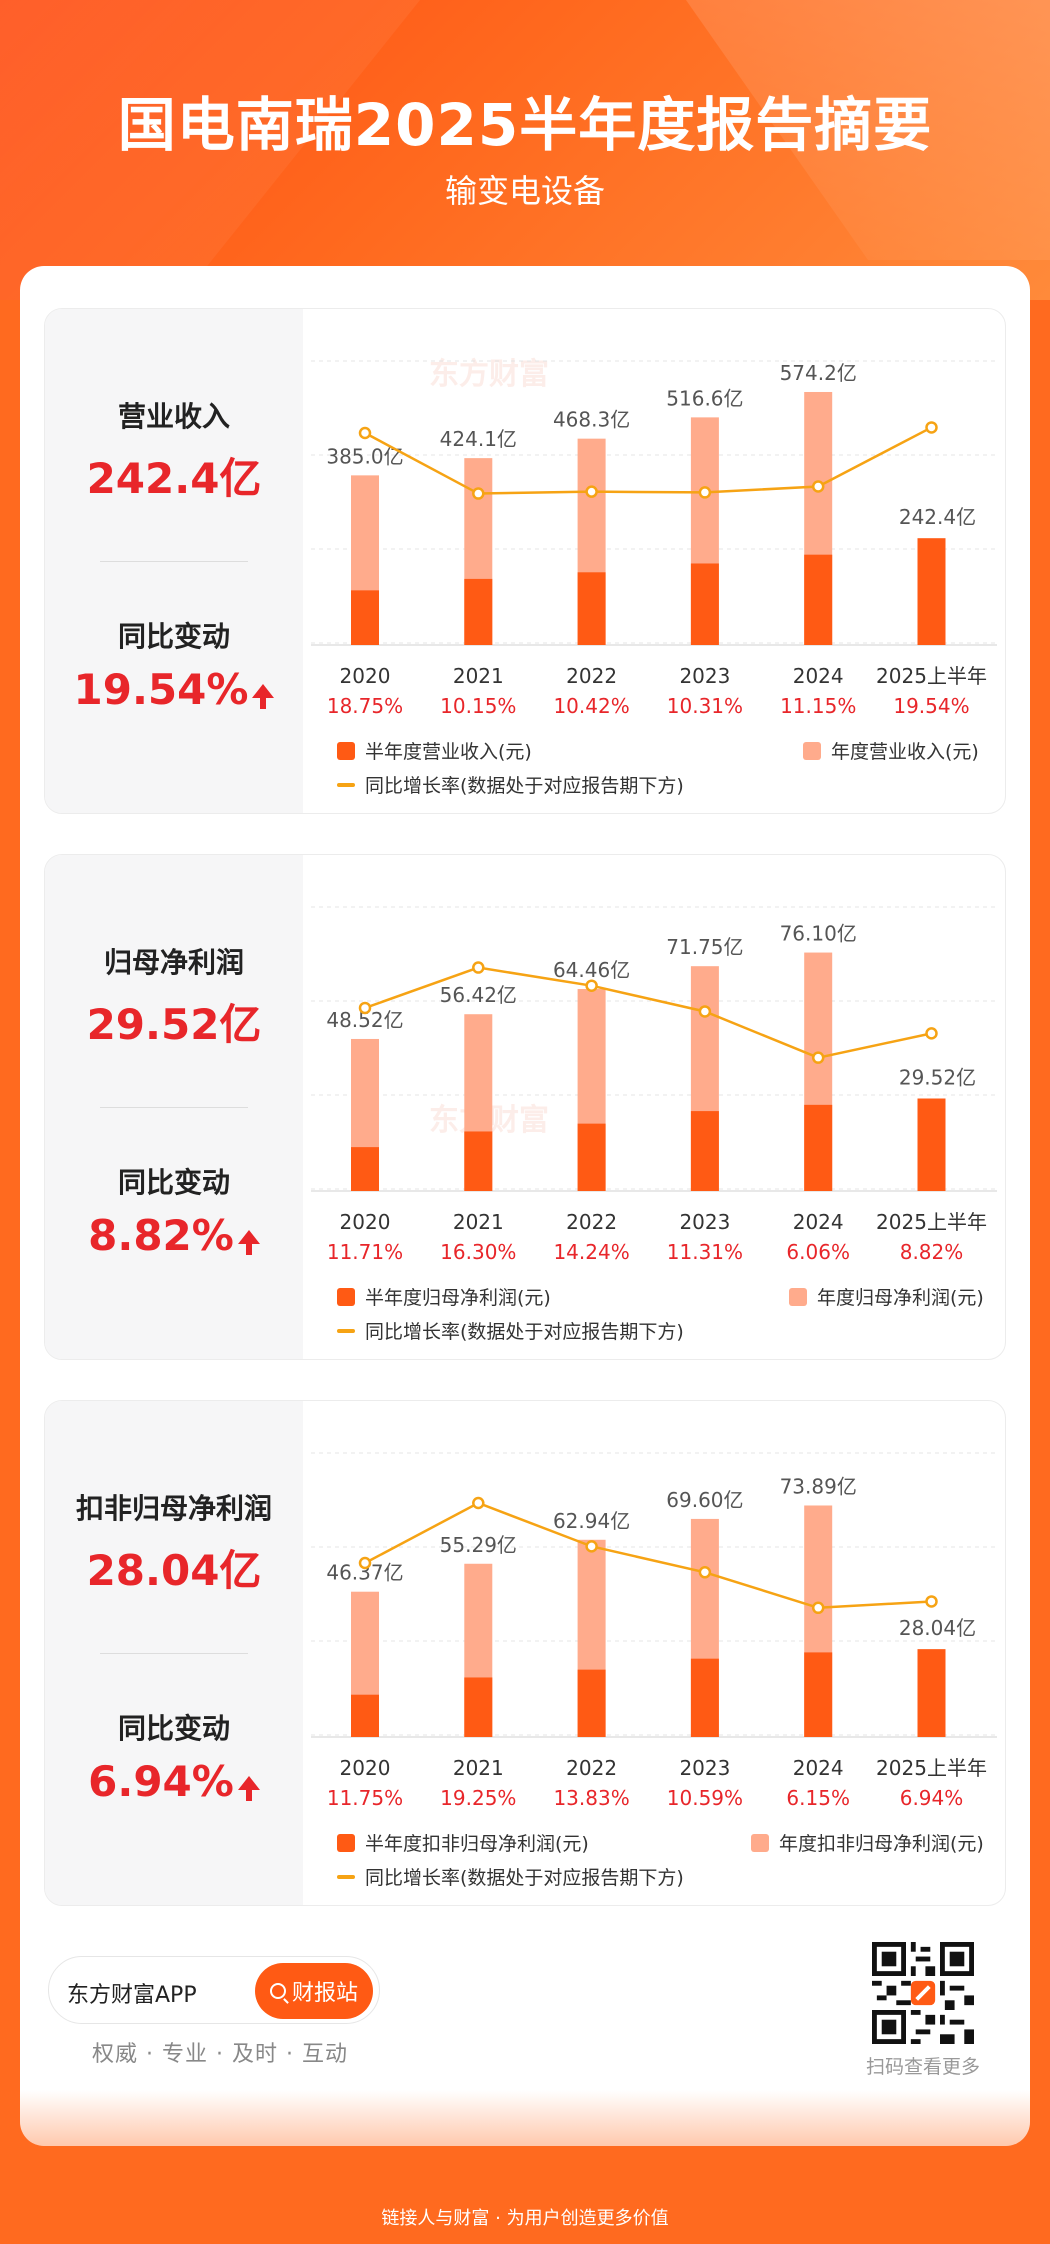 The height and width of the screenshot is (2244, 1050). I want to click on bar-value-label: 29.52亿, so click(937, 1078).